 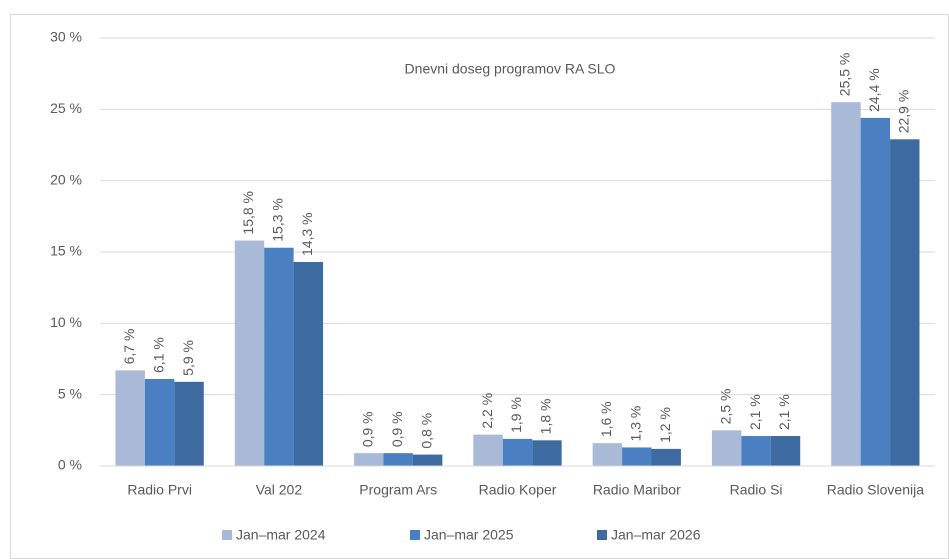 What do you see at coordinates (725, 407) in the screenshot?
I see `value-label: 2,5 %` at bounding box center [725, 407].